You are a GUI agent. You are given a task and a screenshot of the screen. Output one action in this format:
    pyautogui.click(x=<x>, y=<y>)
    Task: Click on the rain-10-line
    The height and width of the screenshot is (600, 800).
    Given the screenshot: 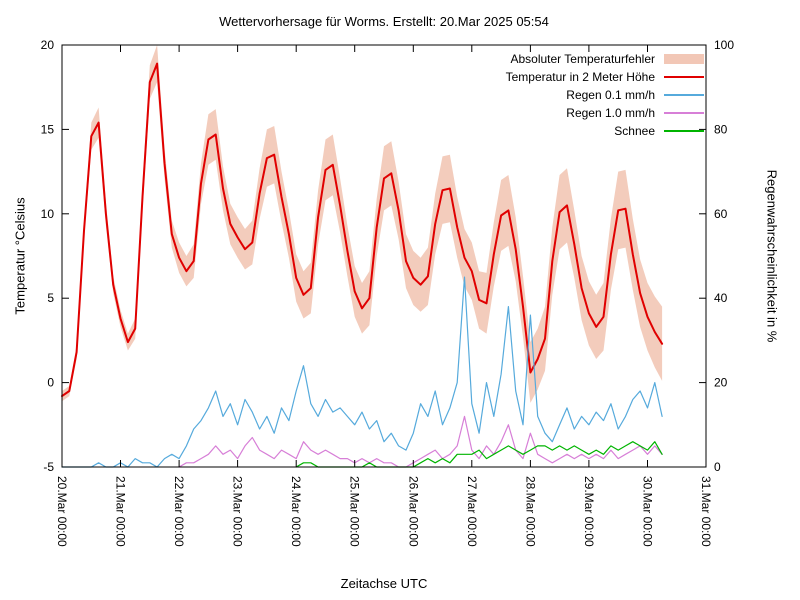 What is the action you would take?
    pyautogui.click(x=420, y=441)
    